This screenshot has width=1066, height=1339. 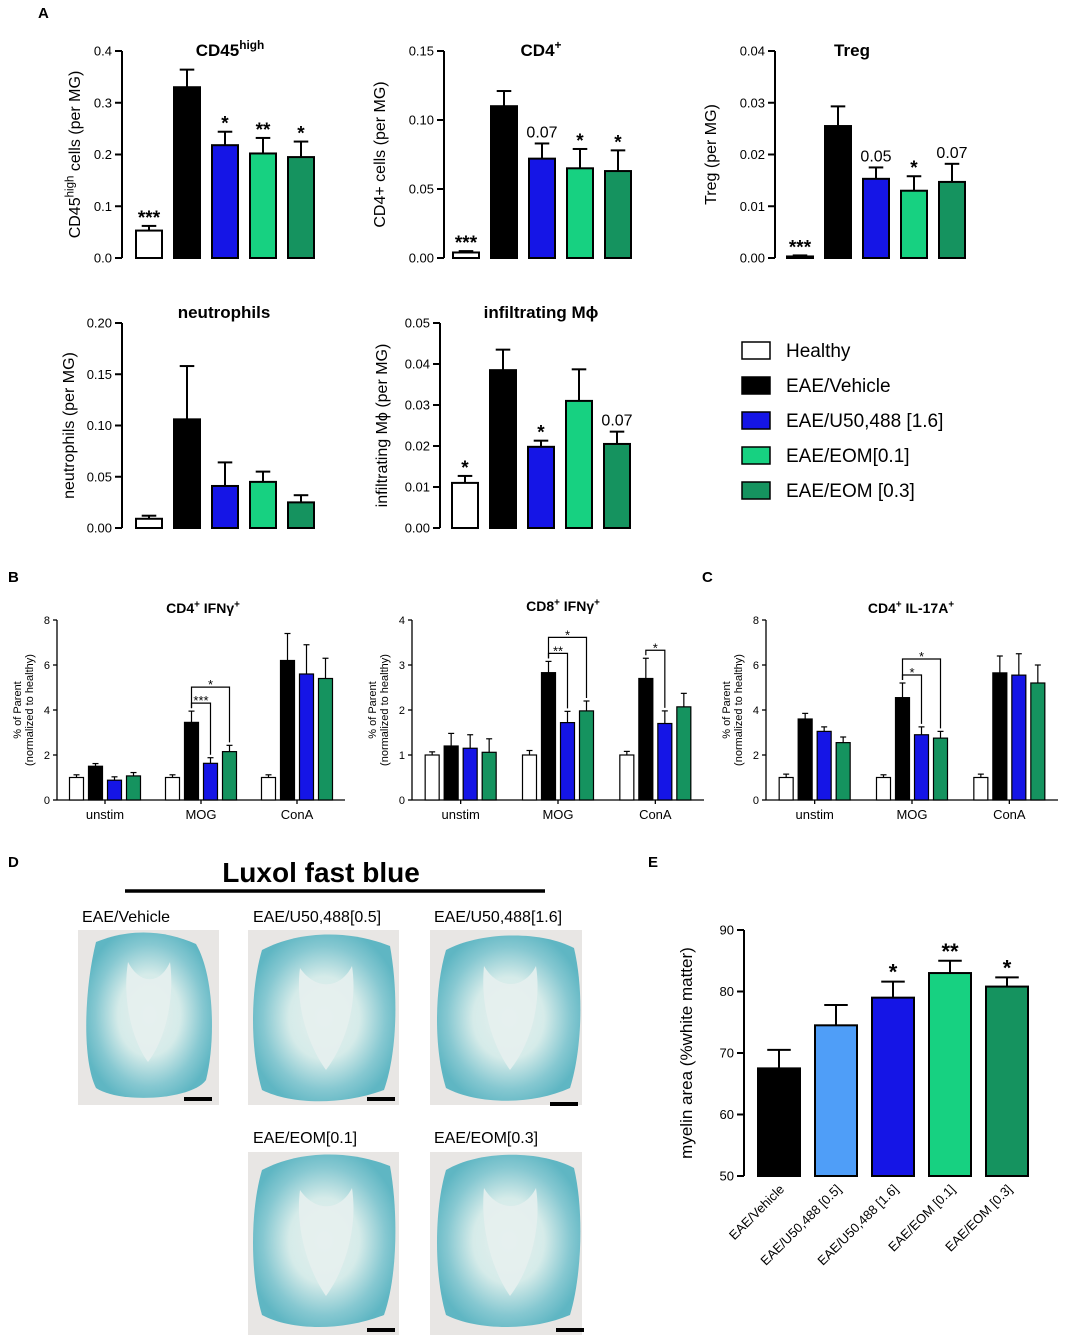 I want to click on y-tick-label: 1, so click(x=402, y=756).